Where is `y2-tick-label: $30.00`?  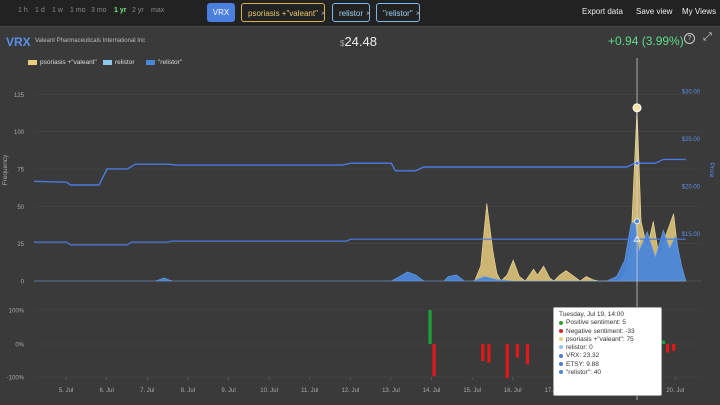
y2-tick-label: $30.00 is located at coordinates (691, 93).